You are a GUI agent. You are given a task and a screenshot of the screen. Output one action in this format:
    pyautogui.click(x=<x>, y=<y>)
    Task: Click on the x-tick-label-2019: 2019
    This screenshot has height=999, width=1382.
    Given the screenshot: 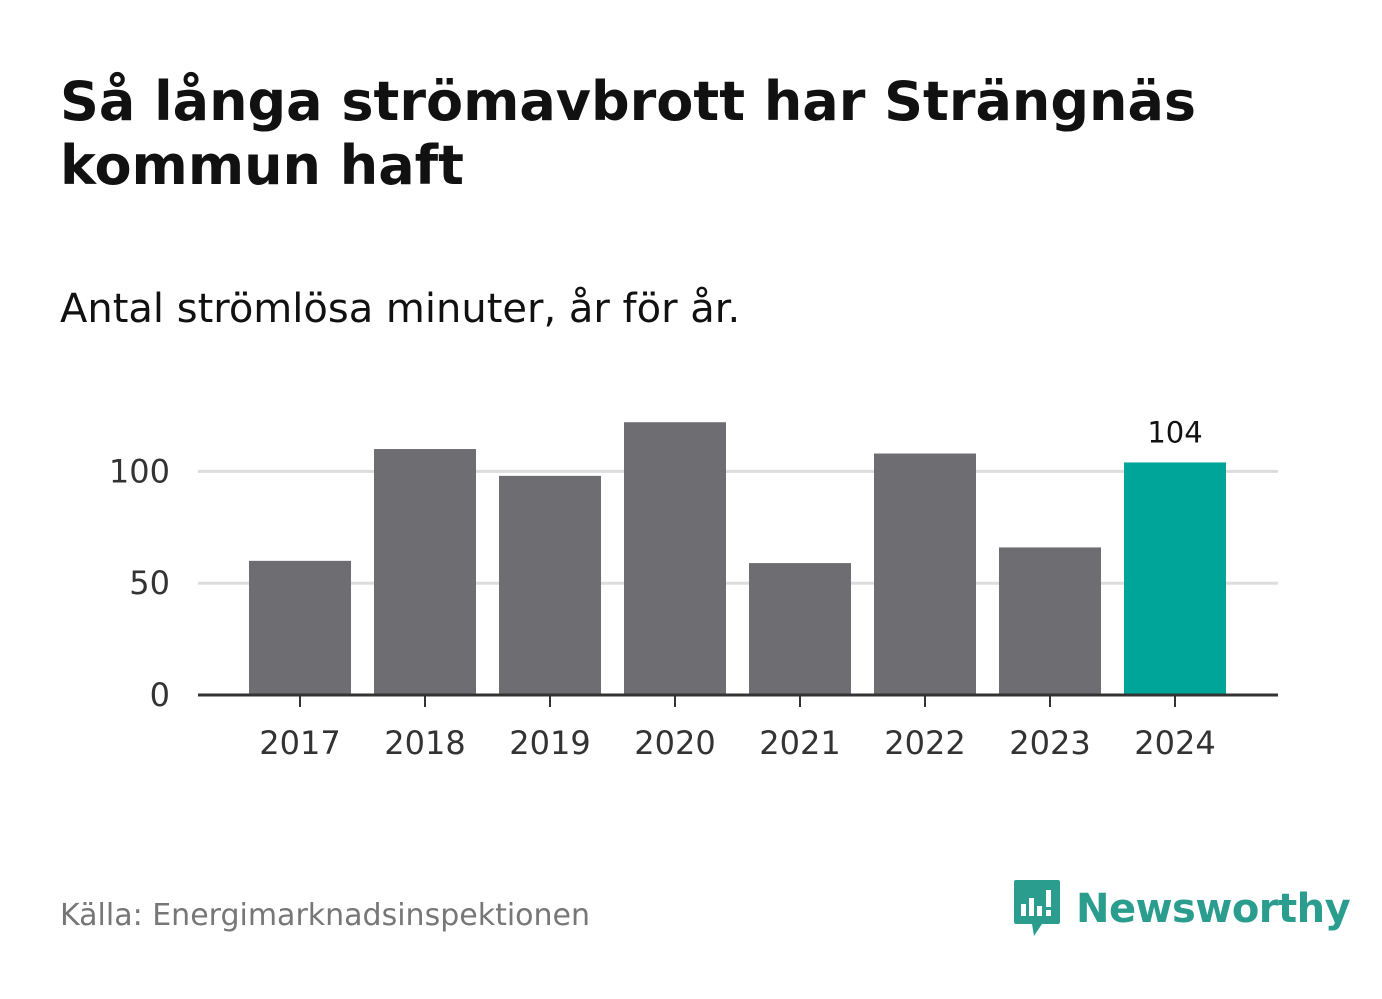 What is the action you would take?
    pyautogui.click(x=549, y=743)
    